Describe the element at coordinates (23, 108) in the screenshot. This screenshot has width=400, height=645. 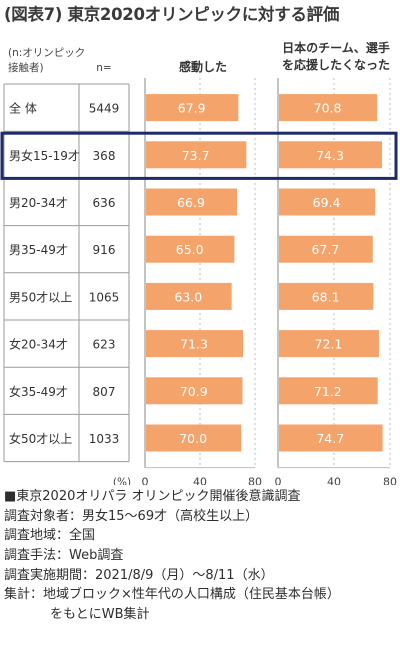
I see `category-label: 全 体` at that location.